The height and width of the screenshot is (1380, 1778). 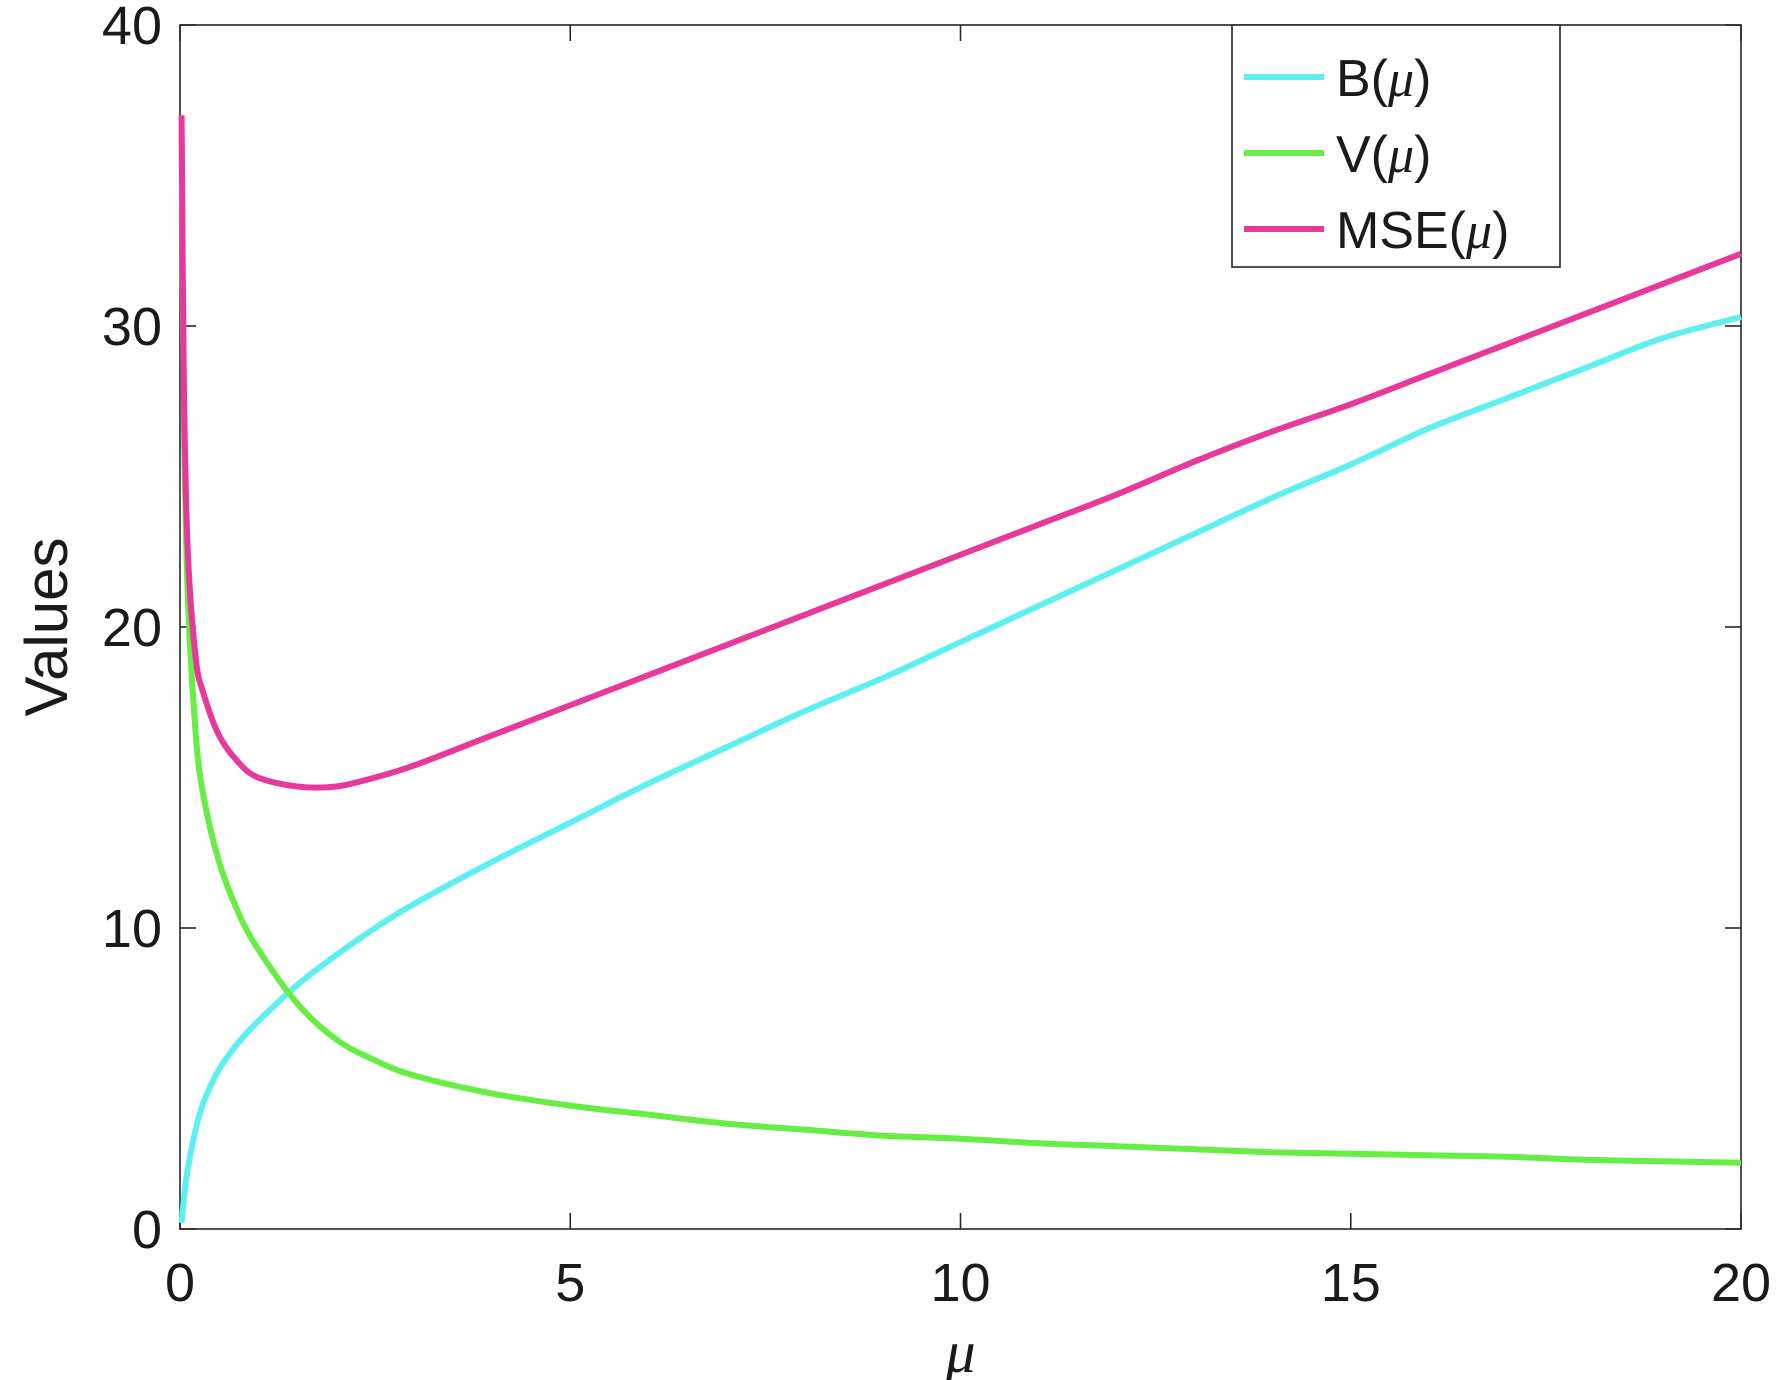 I want to click on legend: B(μ) V(μ) MSE(μ), so click(x=1396, y=146).